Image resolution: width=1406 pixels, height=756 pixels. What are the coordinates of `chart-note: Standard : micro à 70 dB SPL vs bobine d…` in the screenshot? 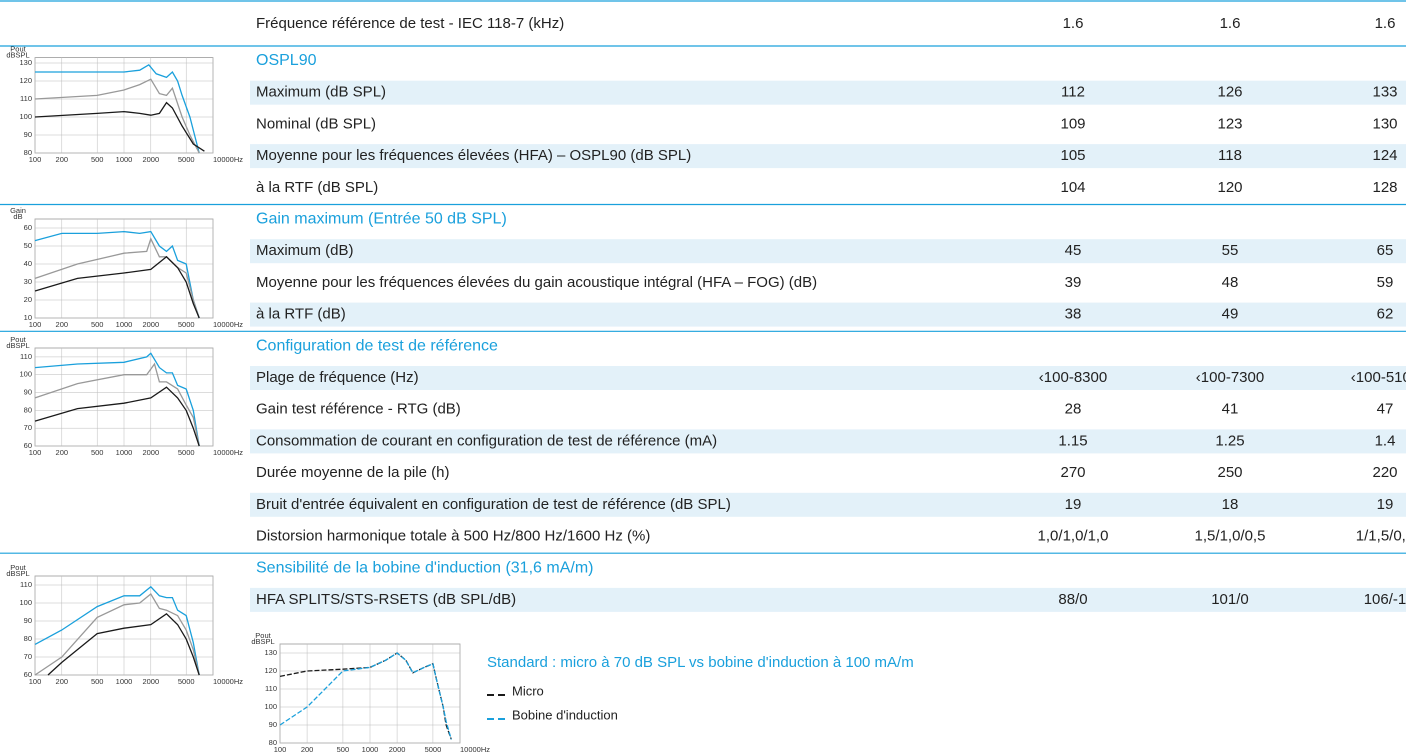 It's located at (700, 662).